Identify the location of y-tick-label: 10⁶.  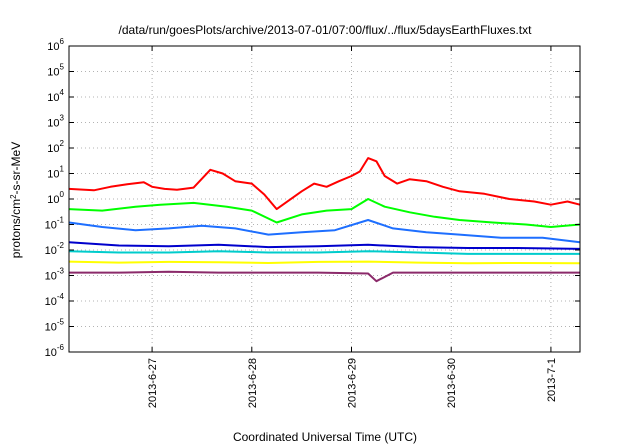
(55, 45).